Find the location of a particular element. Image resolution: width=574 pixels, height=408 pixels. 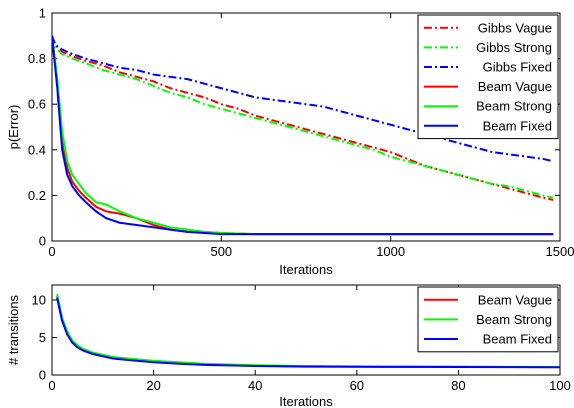

x-tick-label: 1500 is located at coordinates (560, 251).